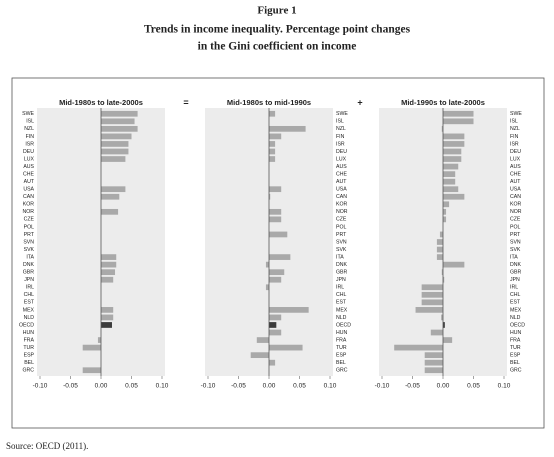 The height and width of the screenshot is (457, 554). I want to click on source-note: Source: OECD (2011)., so click(47, 446).